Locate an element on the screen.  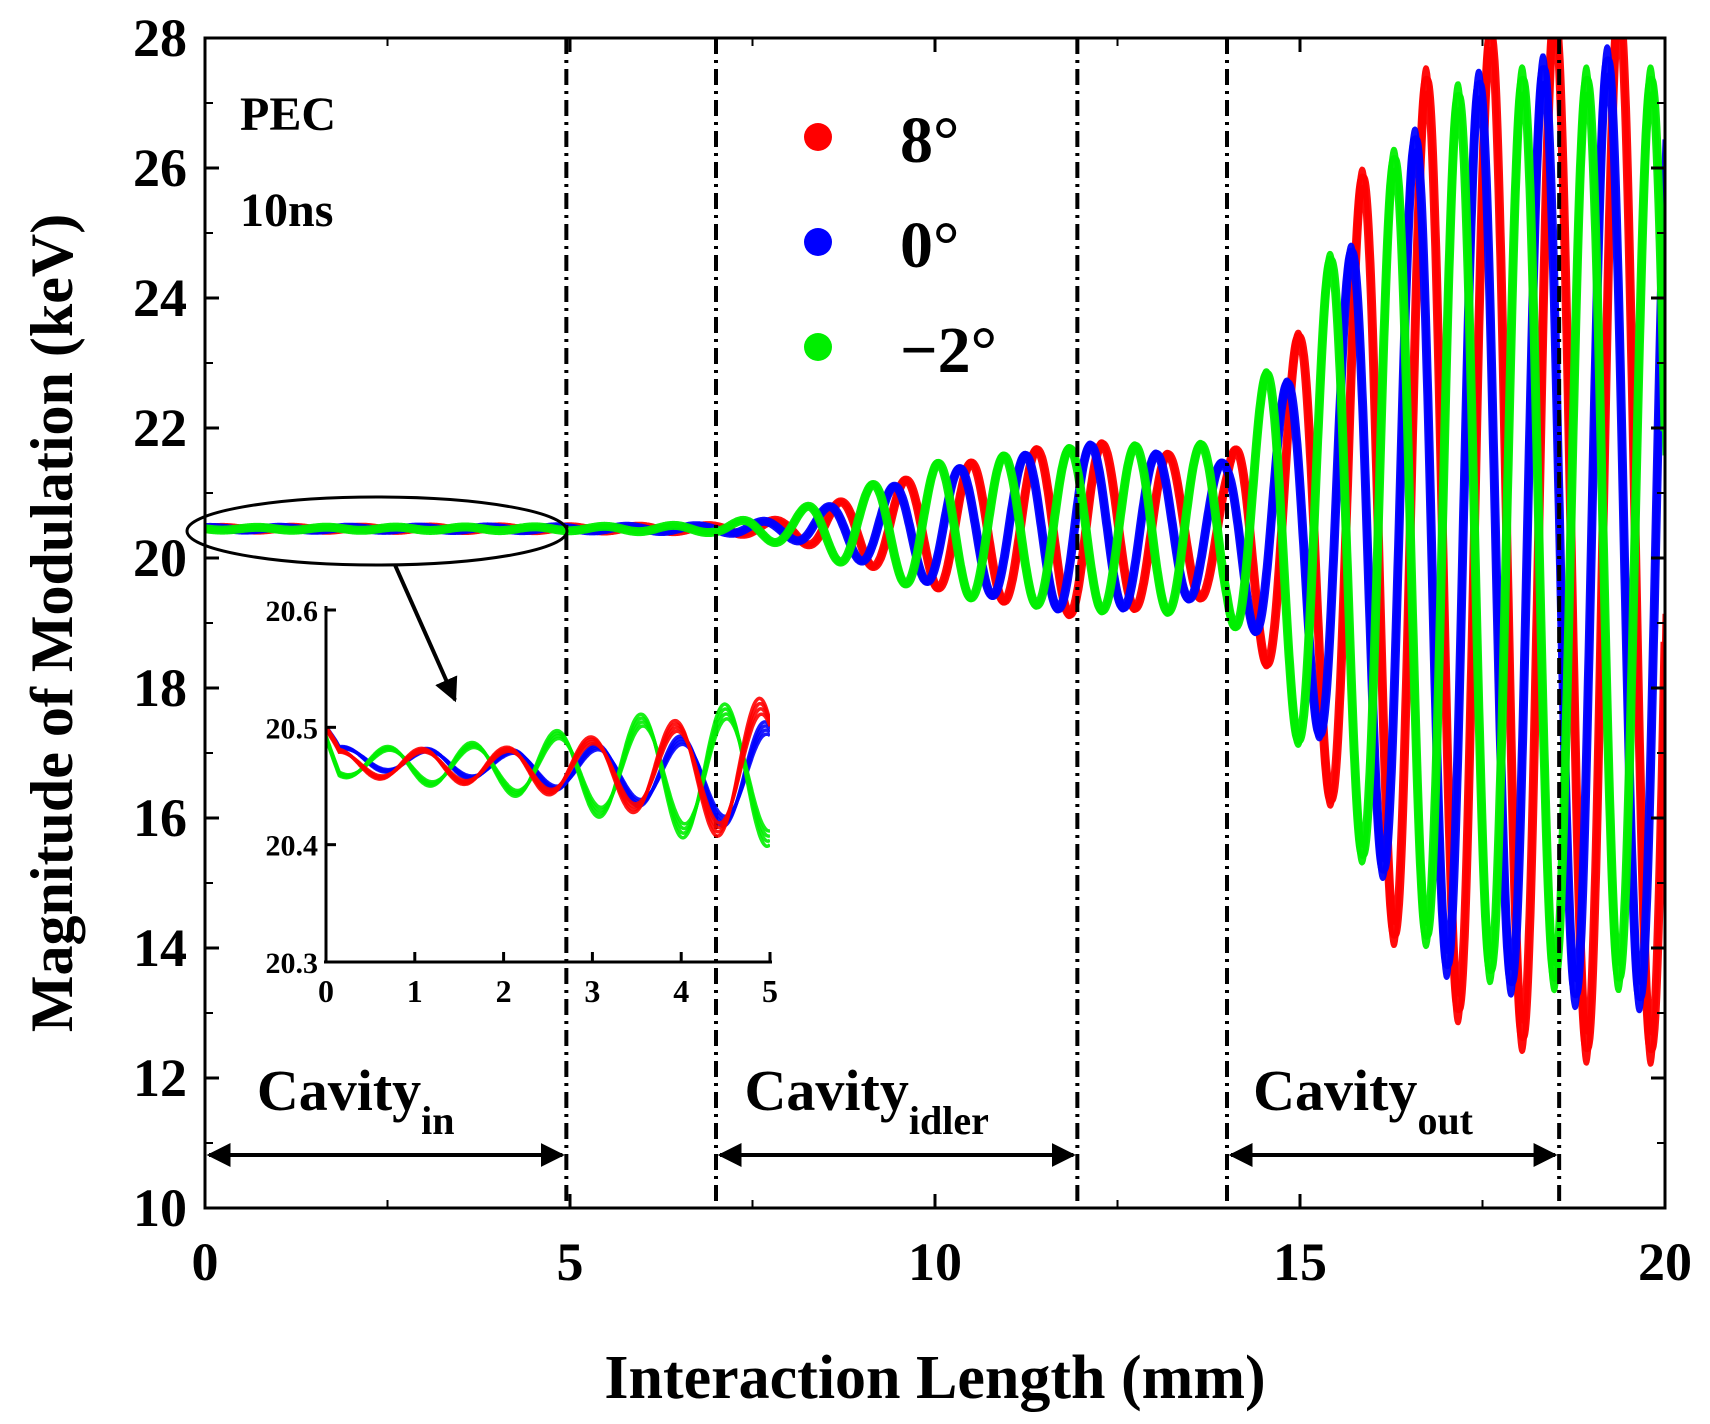
region-label-3: Cavityout is located at coordinates (1363, 1100).